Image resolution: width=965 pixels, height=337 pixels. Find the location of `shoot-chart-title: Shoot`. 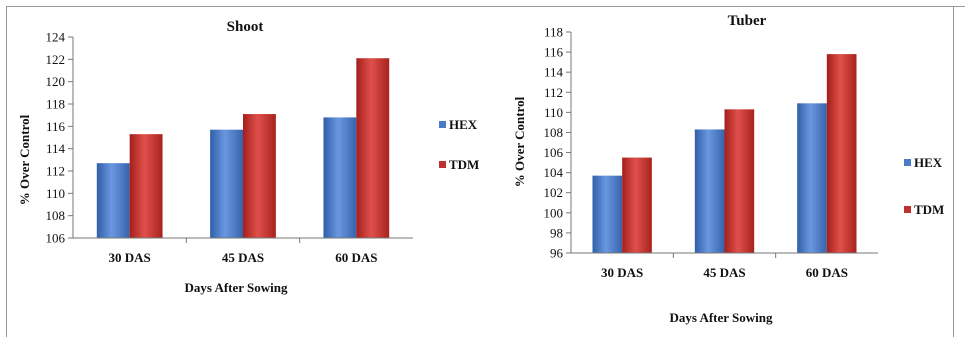

shoot-chart-title: Shoot is located at coordinates (245, 27).